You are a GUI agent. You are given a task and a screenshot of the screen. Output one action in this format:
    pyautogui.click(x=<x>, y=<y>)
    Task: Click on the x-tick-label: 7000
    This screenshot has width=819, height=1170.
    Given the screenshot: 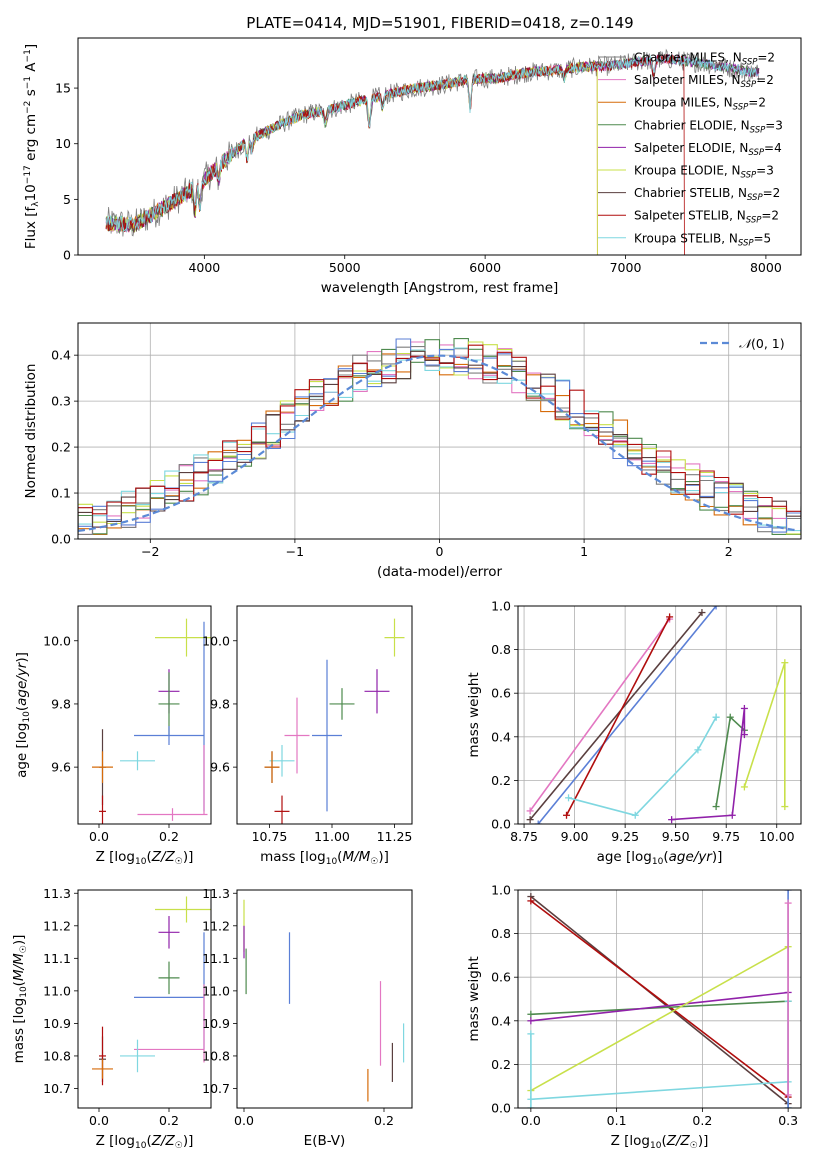 What is the action you would take?
    pyautogui.click(x=626, y=267)
    